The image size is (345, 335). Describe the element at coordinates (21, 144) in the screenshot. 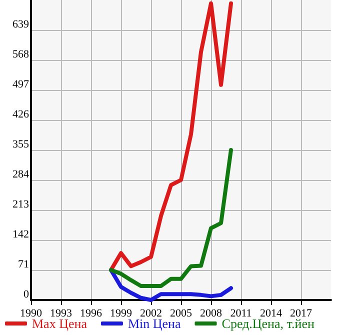

I see `y-tick-label: 355` at that location.